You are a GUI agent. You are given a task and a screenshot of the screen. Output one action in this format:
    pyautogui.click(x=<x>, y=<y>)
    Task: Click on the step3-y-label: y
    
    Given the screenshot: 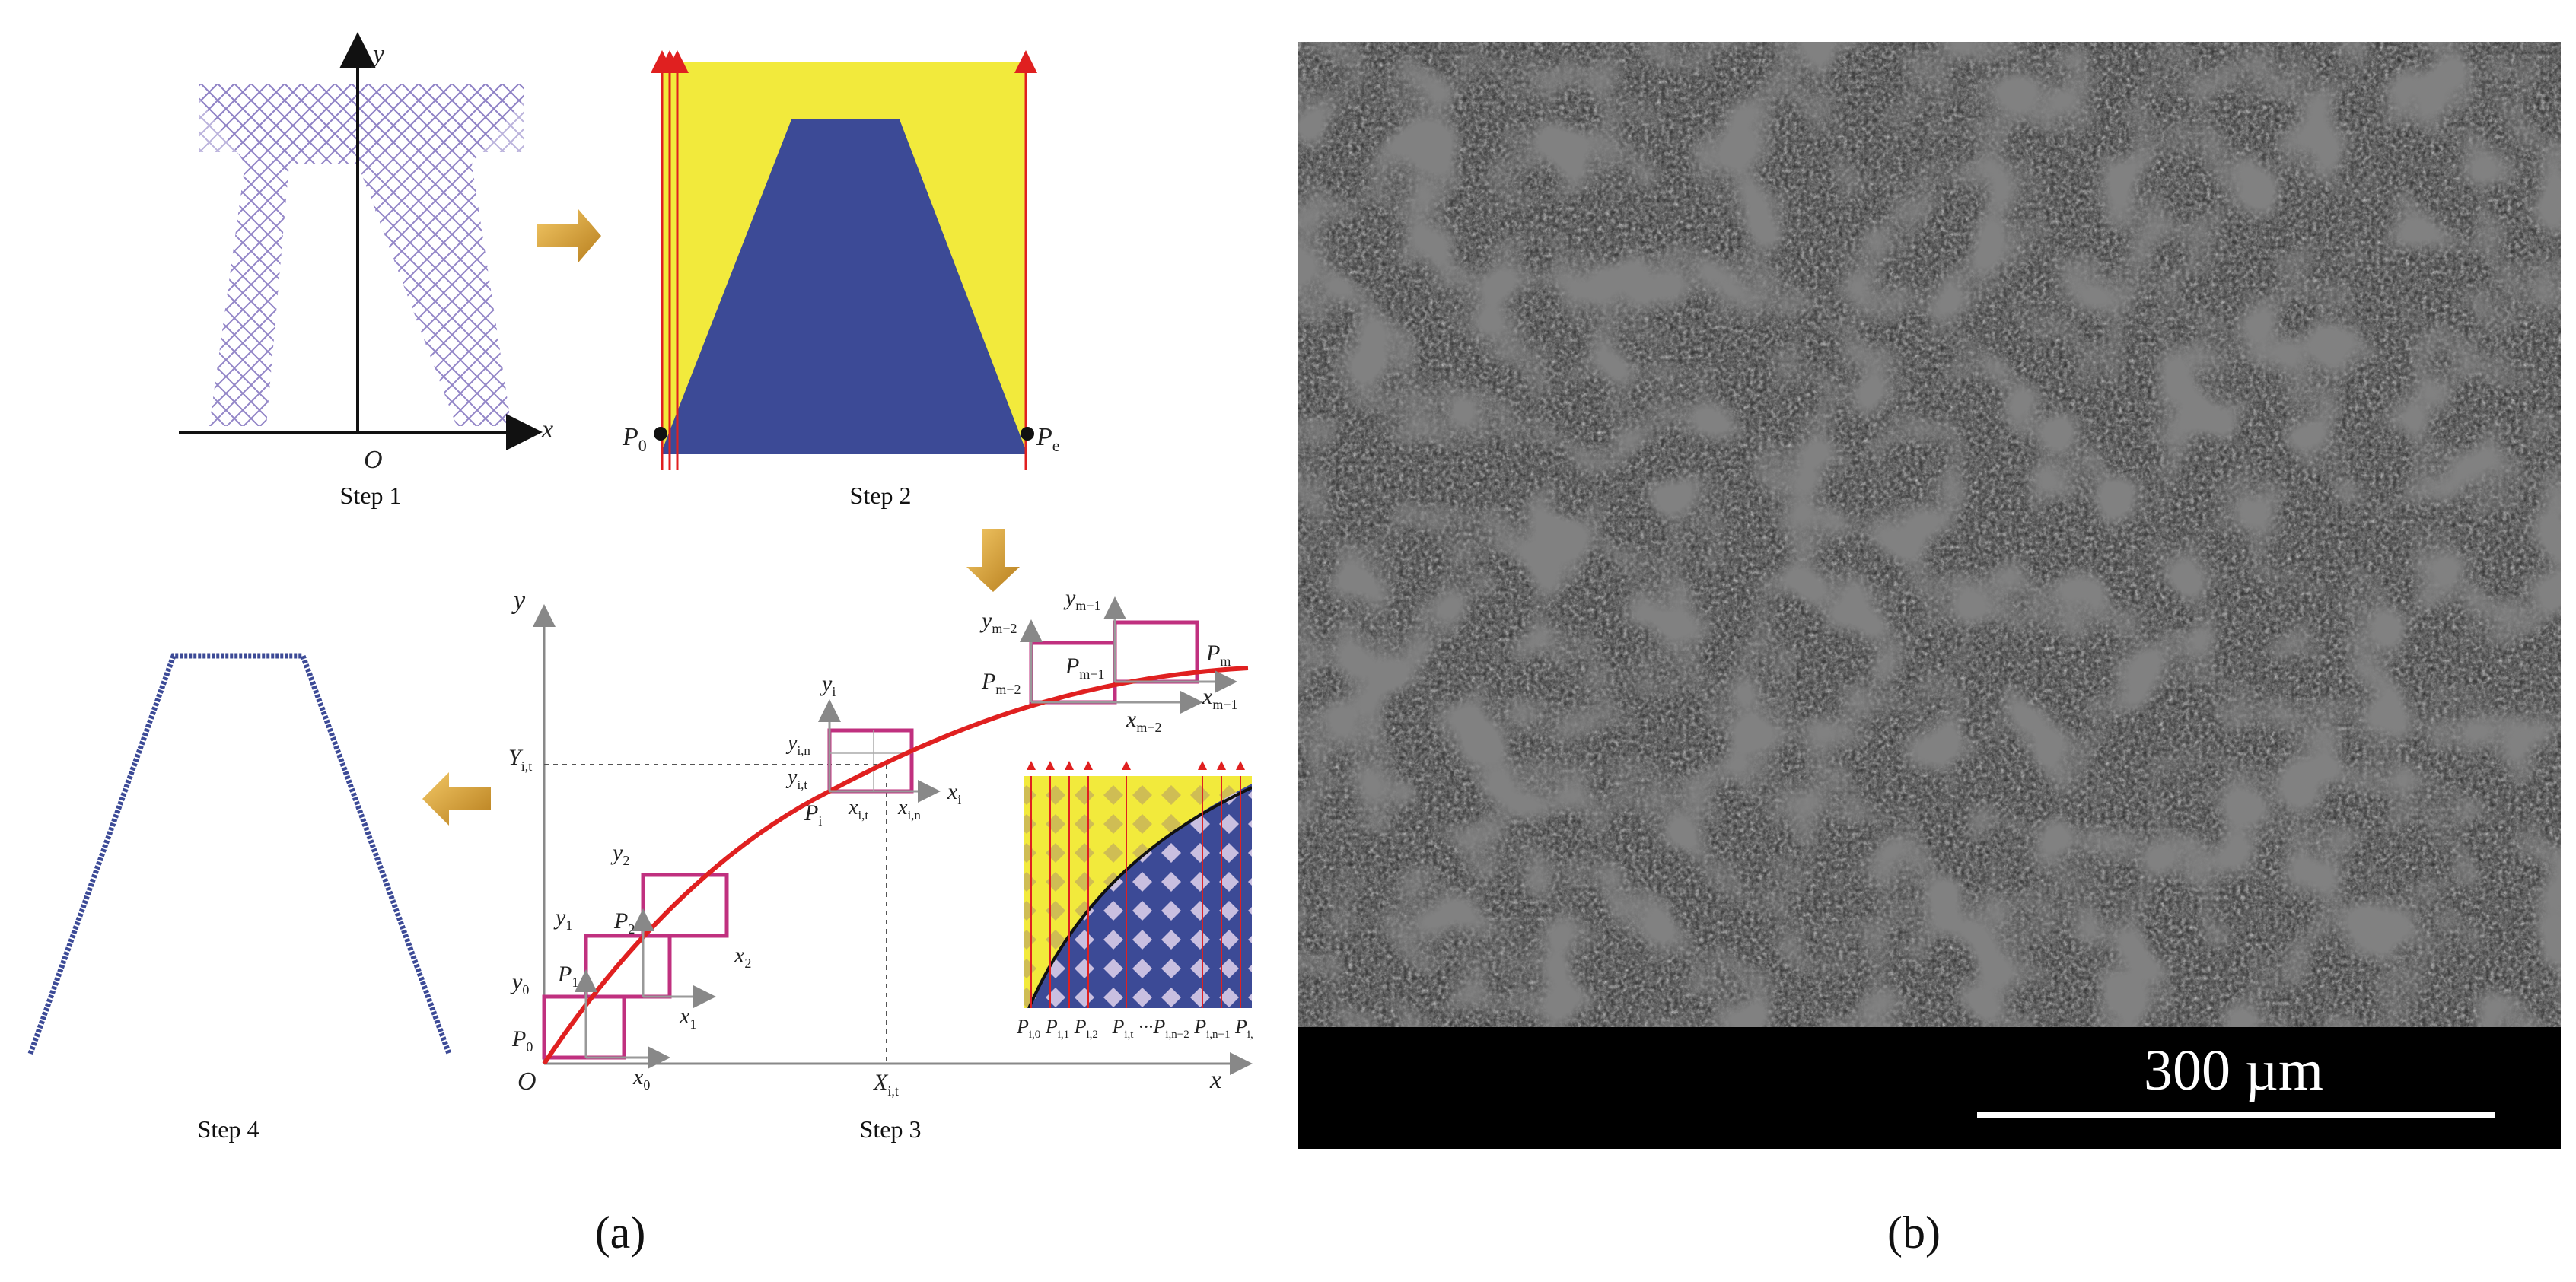 What is the action you would take?
    pyautogui.click(x=518, y=601)
    